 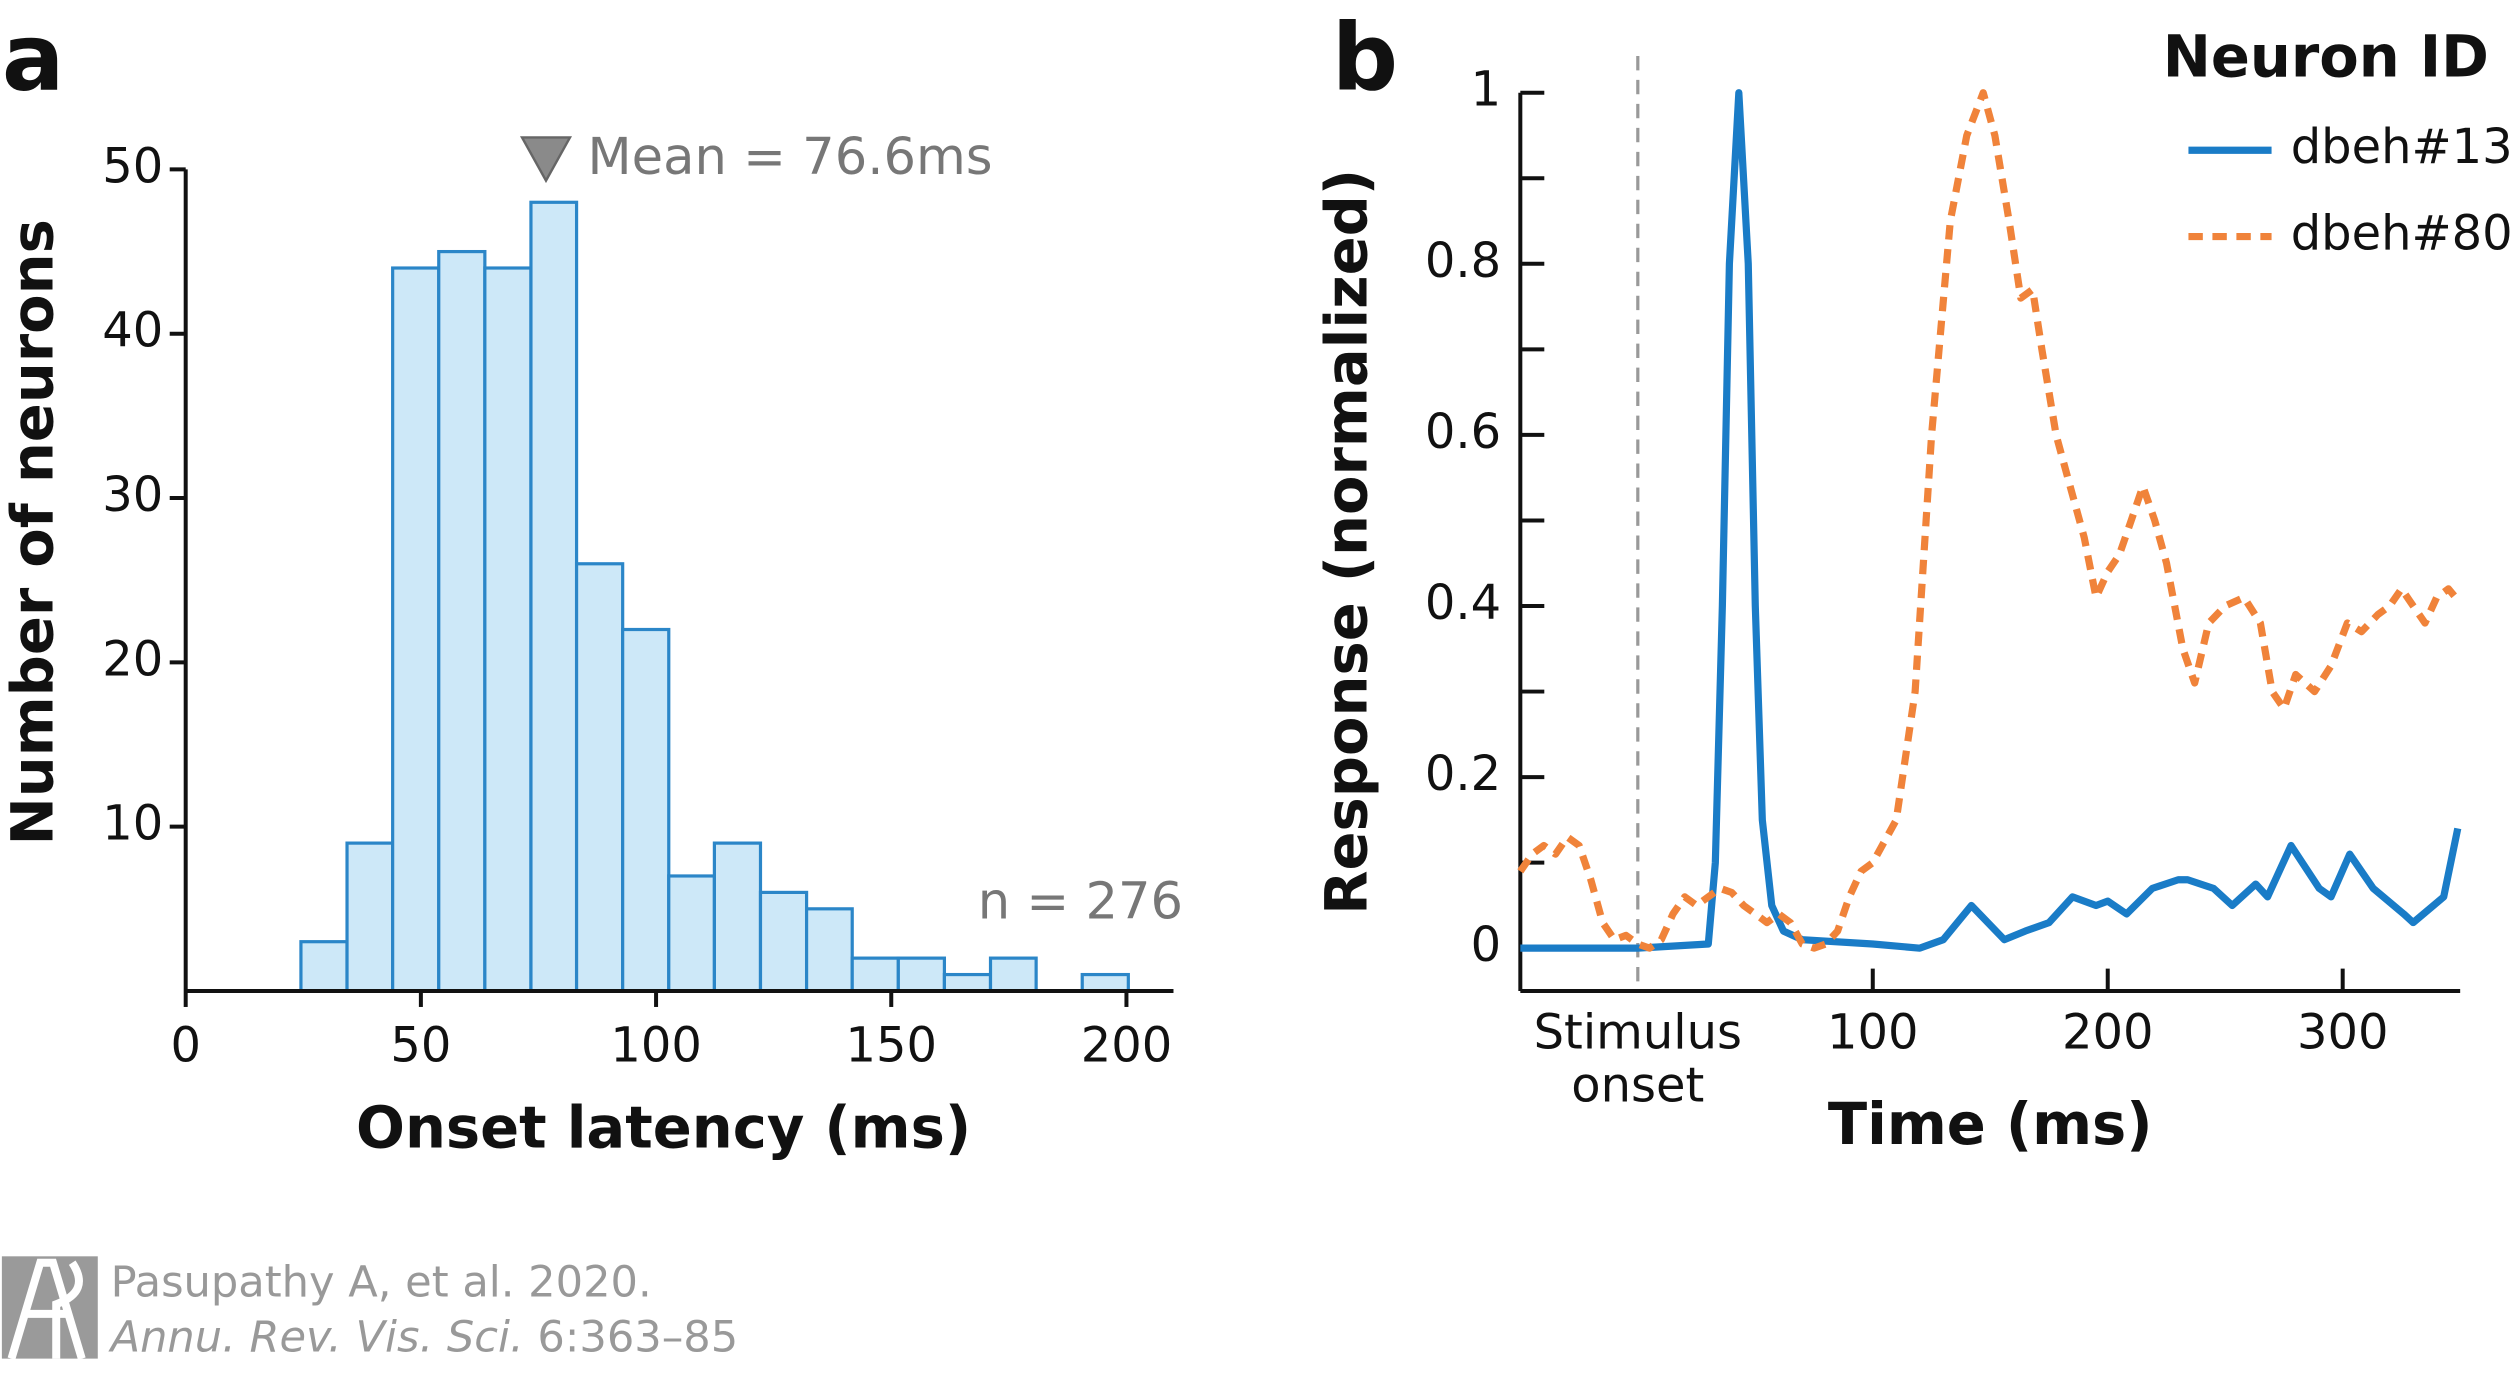 What do you see at coordinates (1486, 90) in the screenshot?
I see `y-tick-label: 1` at bounding box center [1486, 90].